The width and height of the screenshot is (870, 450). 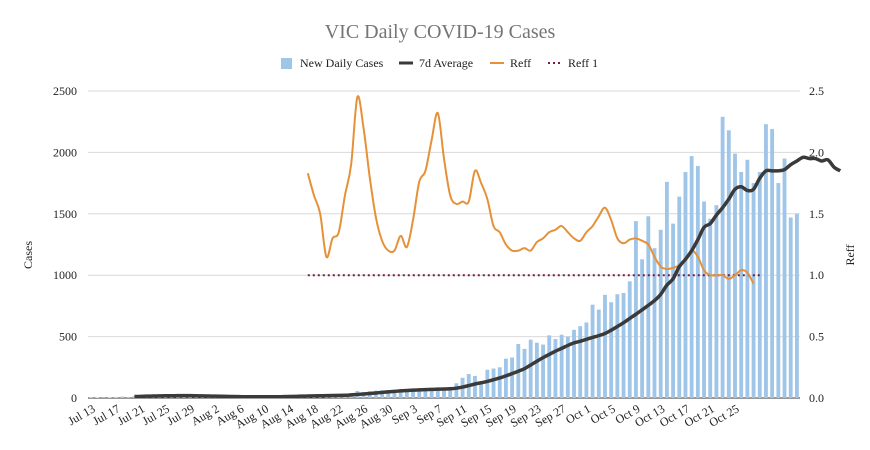 What do you see at coordinates (440, 32) in the screenshot?
I see `chart-title: VIC Daily COVID-19 Cases` at bounding box center [440, 32].